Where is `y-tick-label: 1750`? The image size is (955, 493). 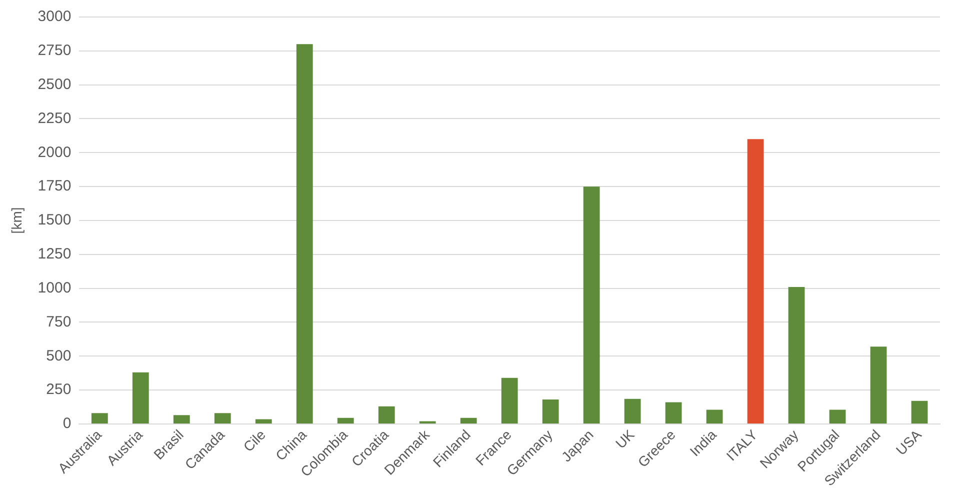 y-tick-label: 1750 is located at coordinates (55, 186).